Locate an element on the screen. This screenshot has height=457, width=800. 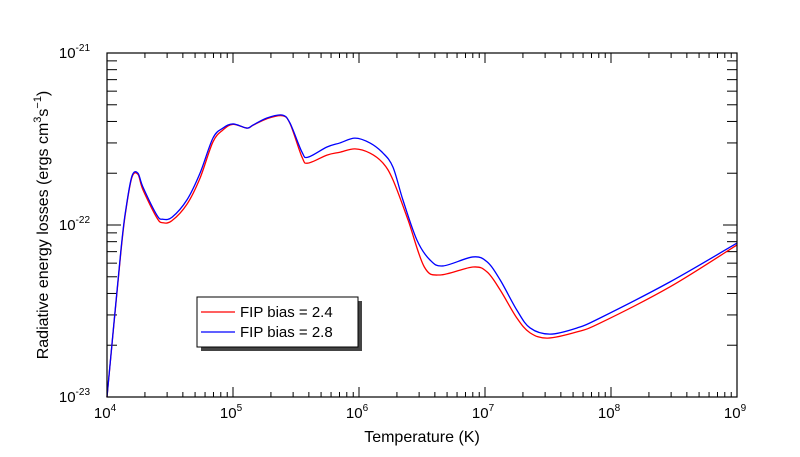
legend: FIP bias = 2.4 FIP bias = 2.8 is located at coordinates (279, 323).